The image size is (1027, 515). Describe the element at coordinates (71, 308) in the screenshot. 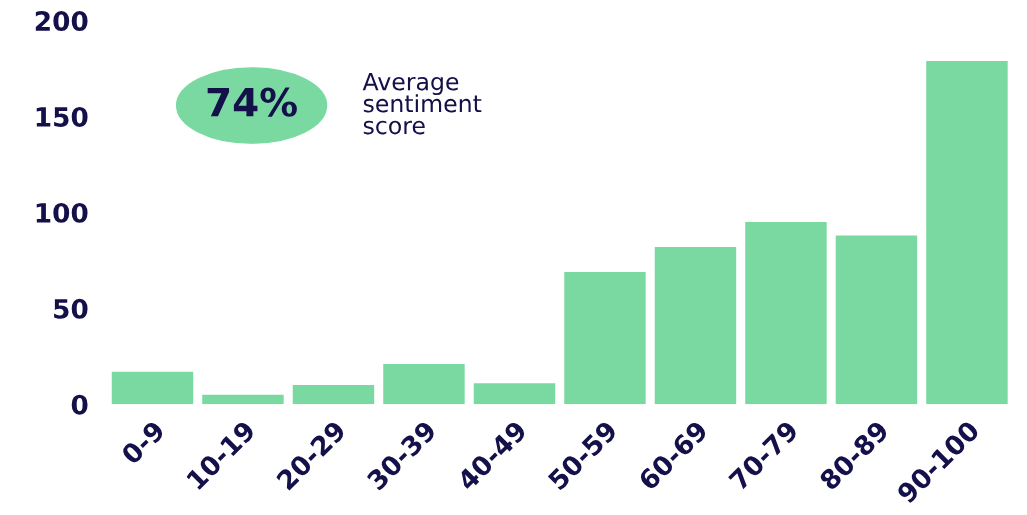

I see `y-tick-label: 50` at that location.